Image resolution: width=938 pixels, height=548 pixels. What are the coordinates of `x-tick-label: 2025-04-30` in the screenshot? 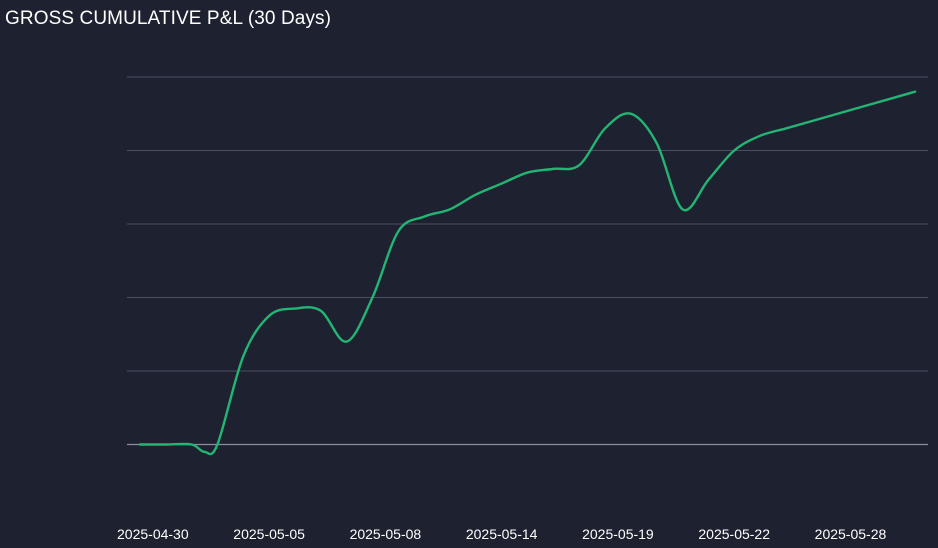 It's located at (153, 534).